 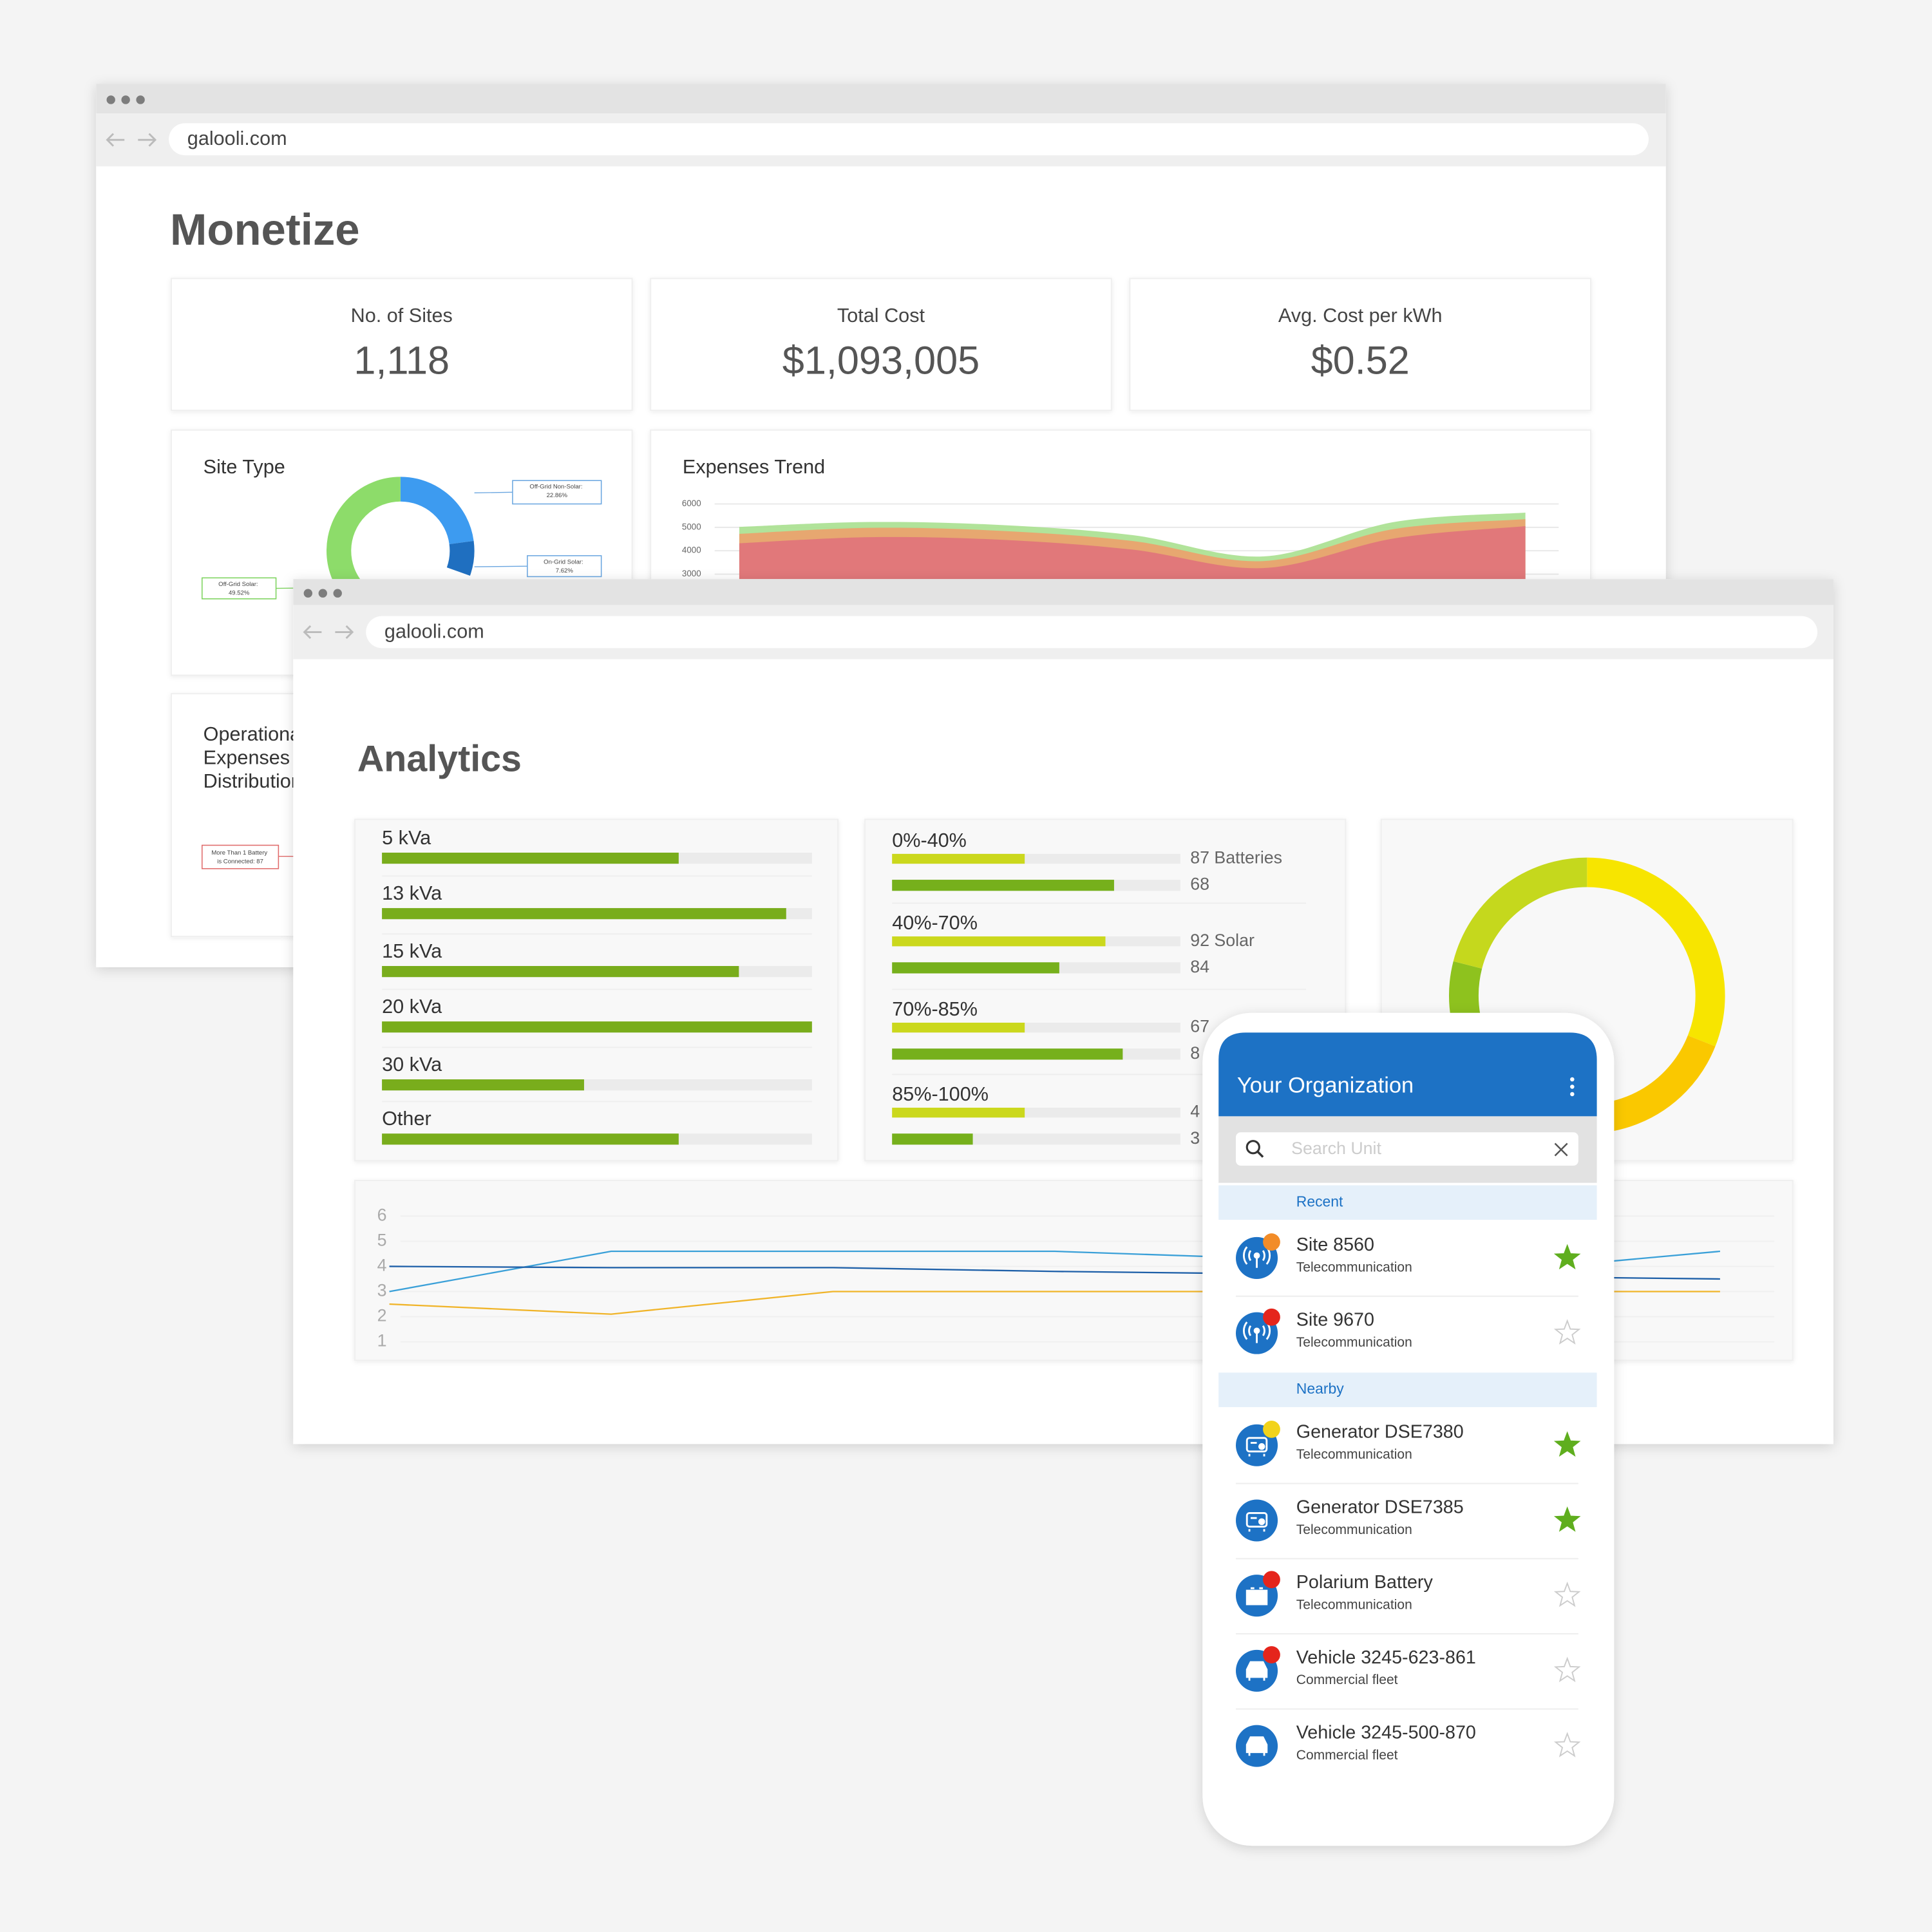 What do you see at coordinates (1409, 1429) in the screenshot?
I see `phone` at bounding box center [1409, 1429].